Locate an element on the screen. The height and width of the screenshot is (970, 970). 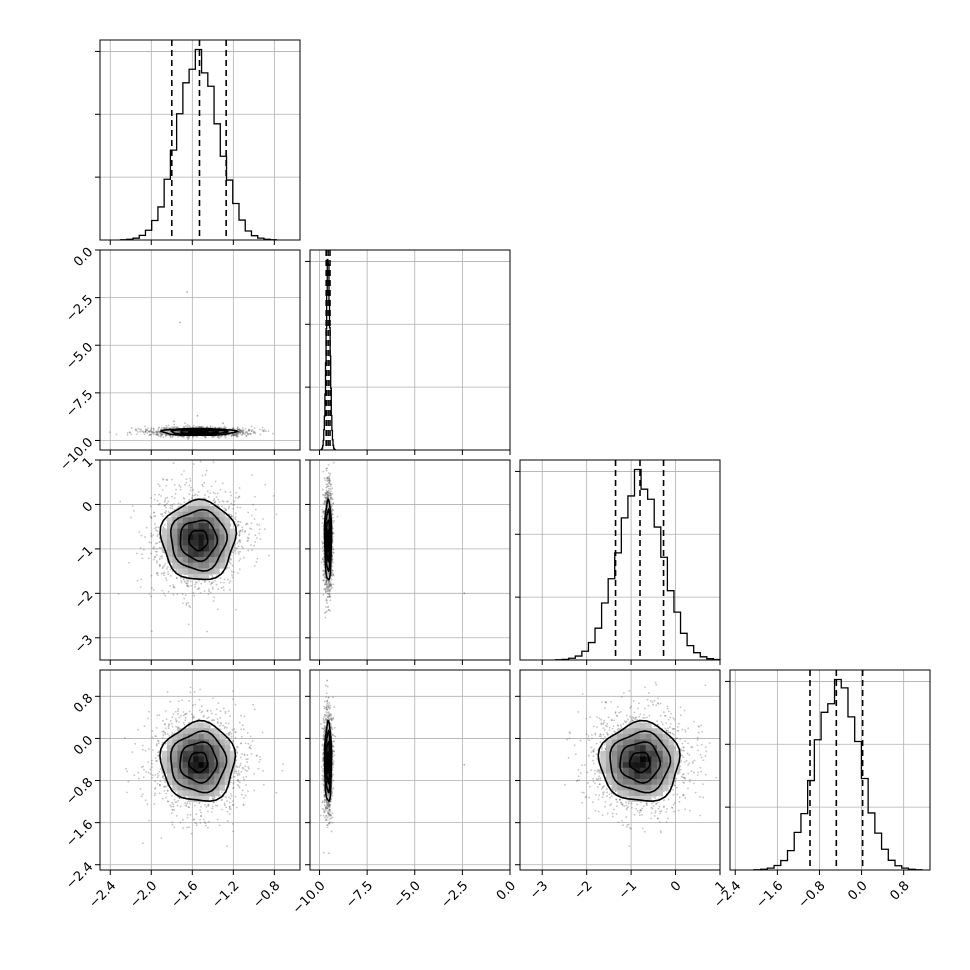
scatter-points is located at coordinates (393, 540).